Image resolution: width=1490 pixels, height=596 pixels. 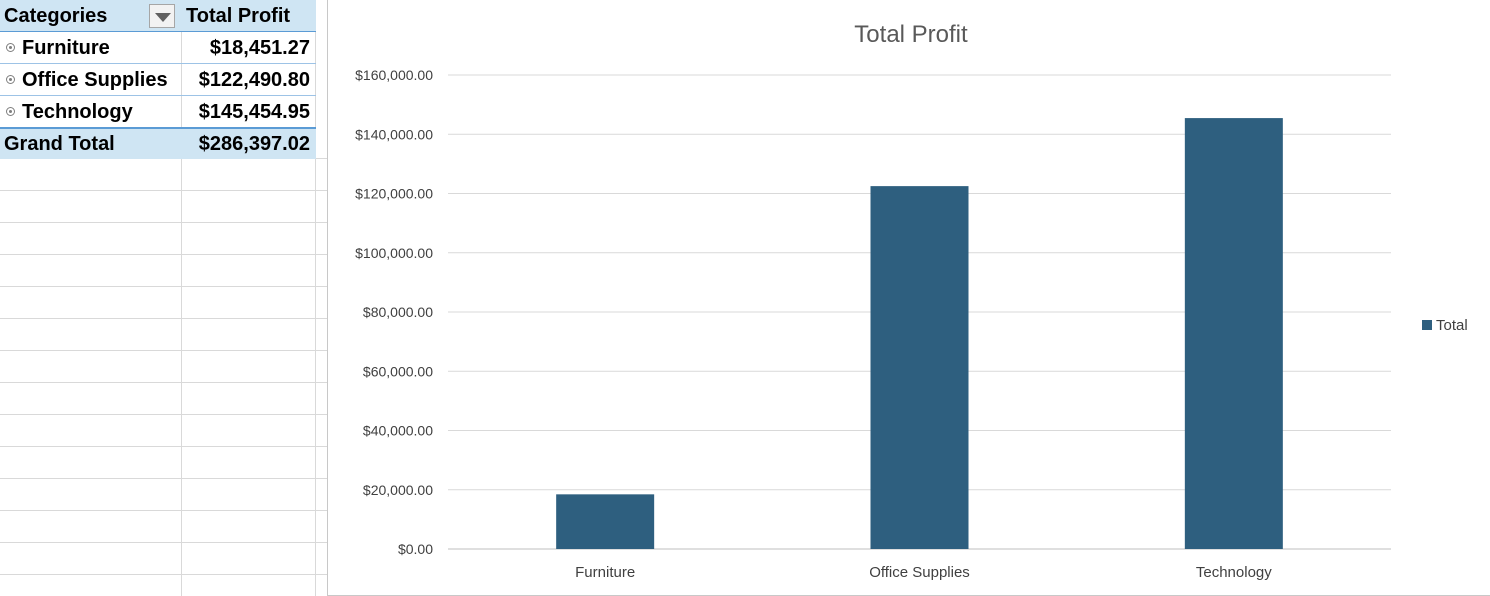 I want to click on x-tick-label: Technology, so click(x=1234, y=572).